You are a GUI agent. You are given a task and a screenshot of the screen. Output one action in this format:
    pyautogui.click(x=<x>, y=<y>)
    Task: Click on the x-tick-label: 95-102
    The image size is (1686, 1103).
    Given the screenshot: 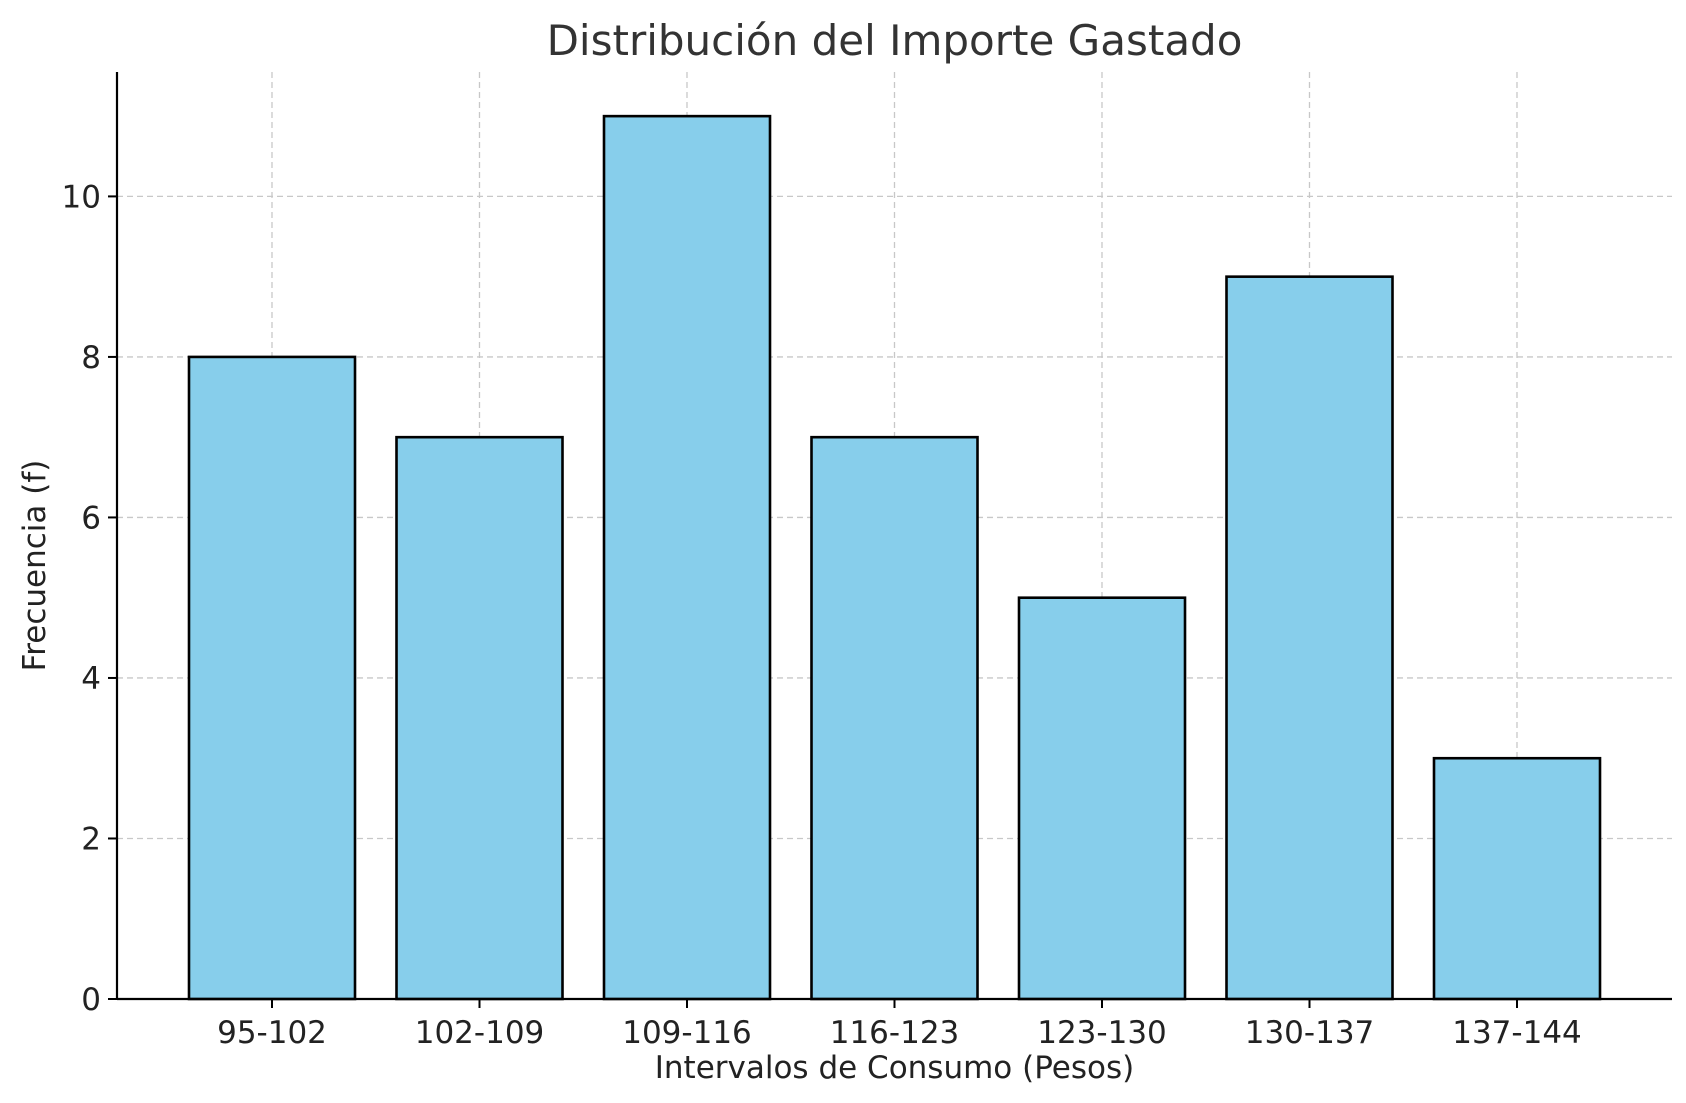 What is the action you would take?
    pyautogui.click(x=272, y=1033)
    